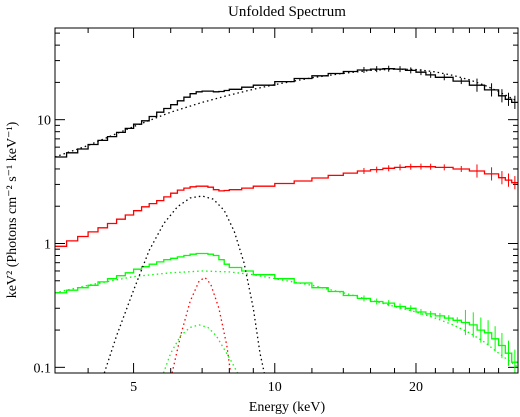  Describe the element at coordinates (43, 368) in the screenshot. I see `y-tick-label: 0.1` at that location.